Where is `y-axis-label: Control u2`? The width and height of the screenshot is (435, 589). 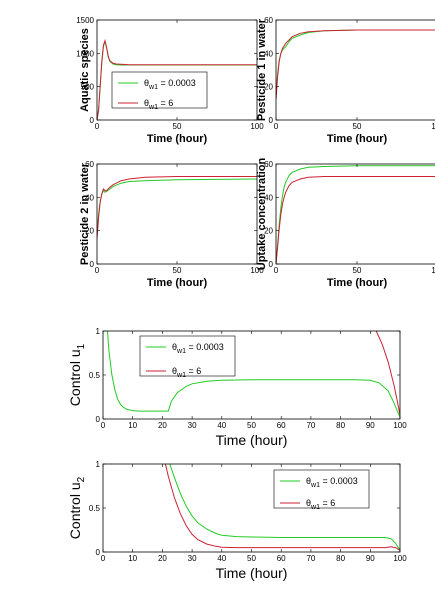 y-axis-label: Control u2 is located at coordinates (77, 507).